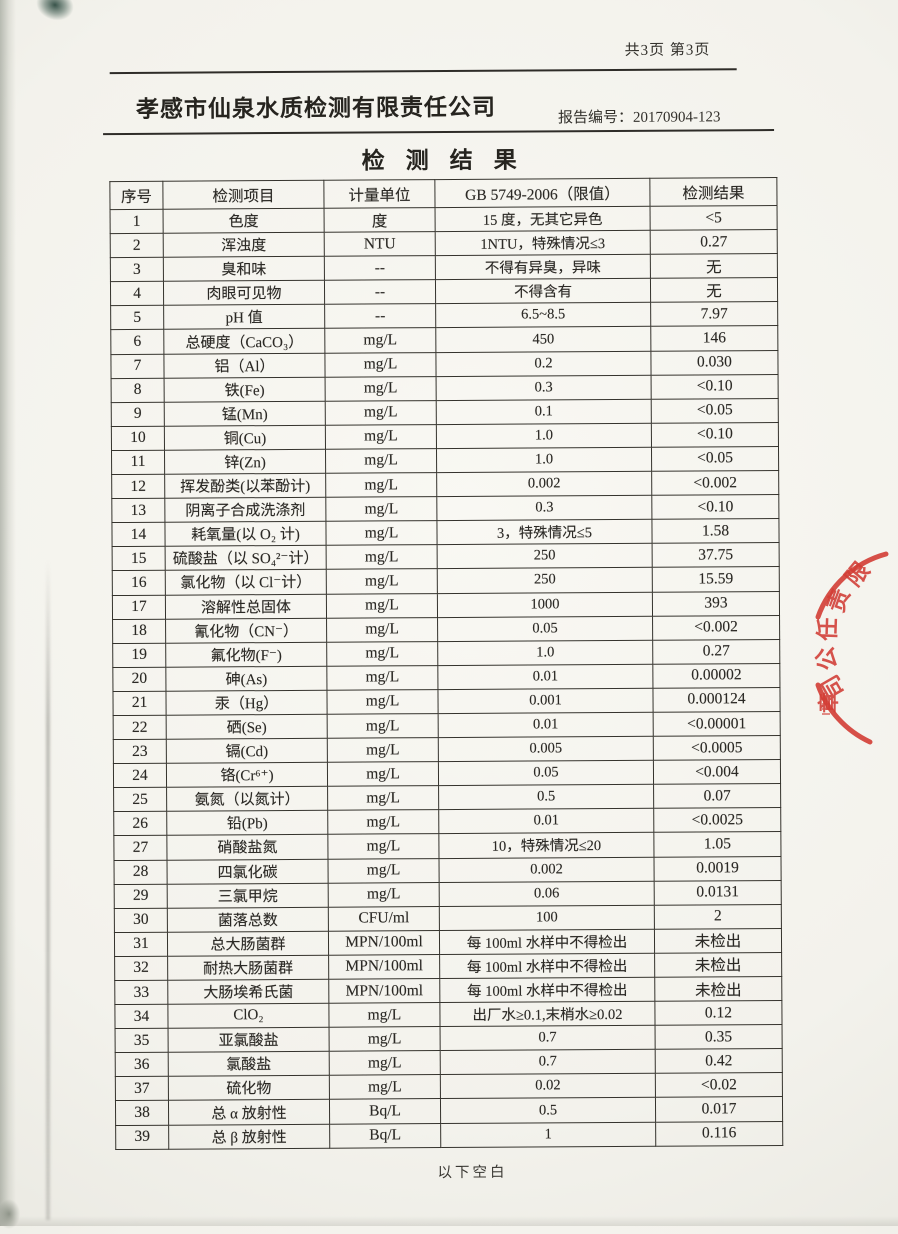 The image size is (898, 1234). What do you see at coordinates (716, 555) in the screenshot?
I see `cell-result: 37.75` at bounding box center [716, 555].